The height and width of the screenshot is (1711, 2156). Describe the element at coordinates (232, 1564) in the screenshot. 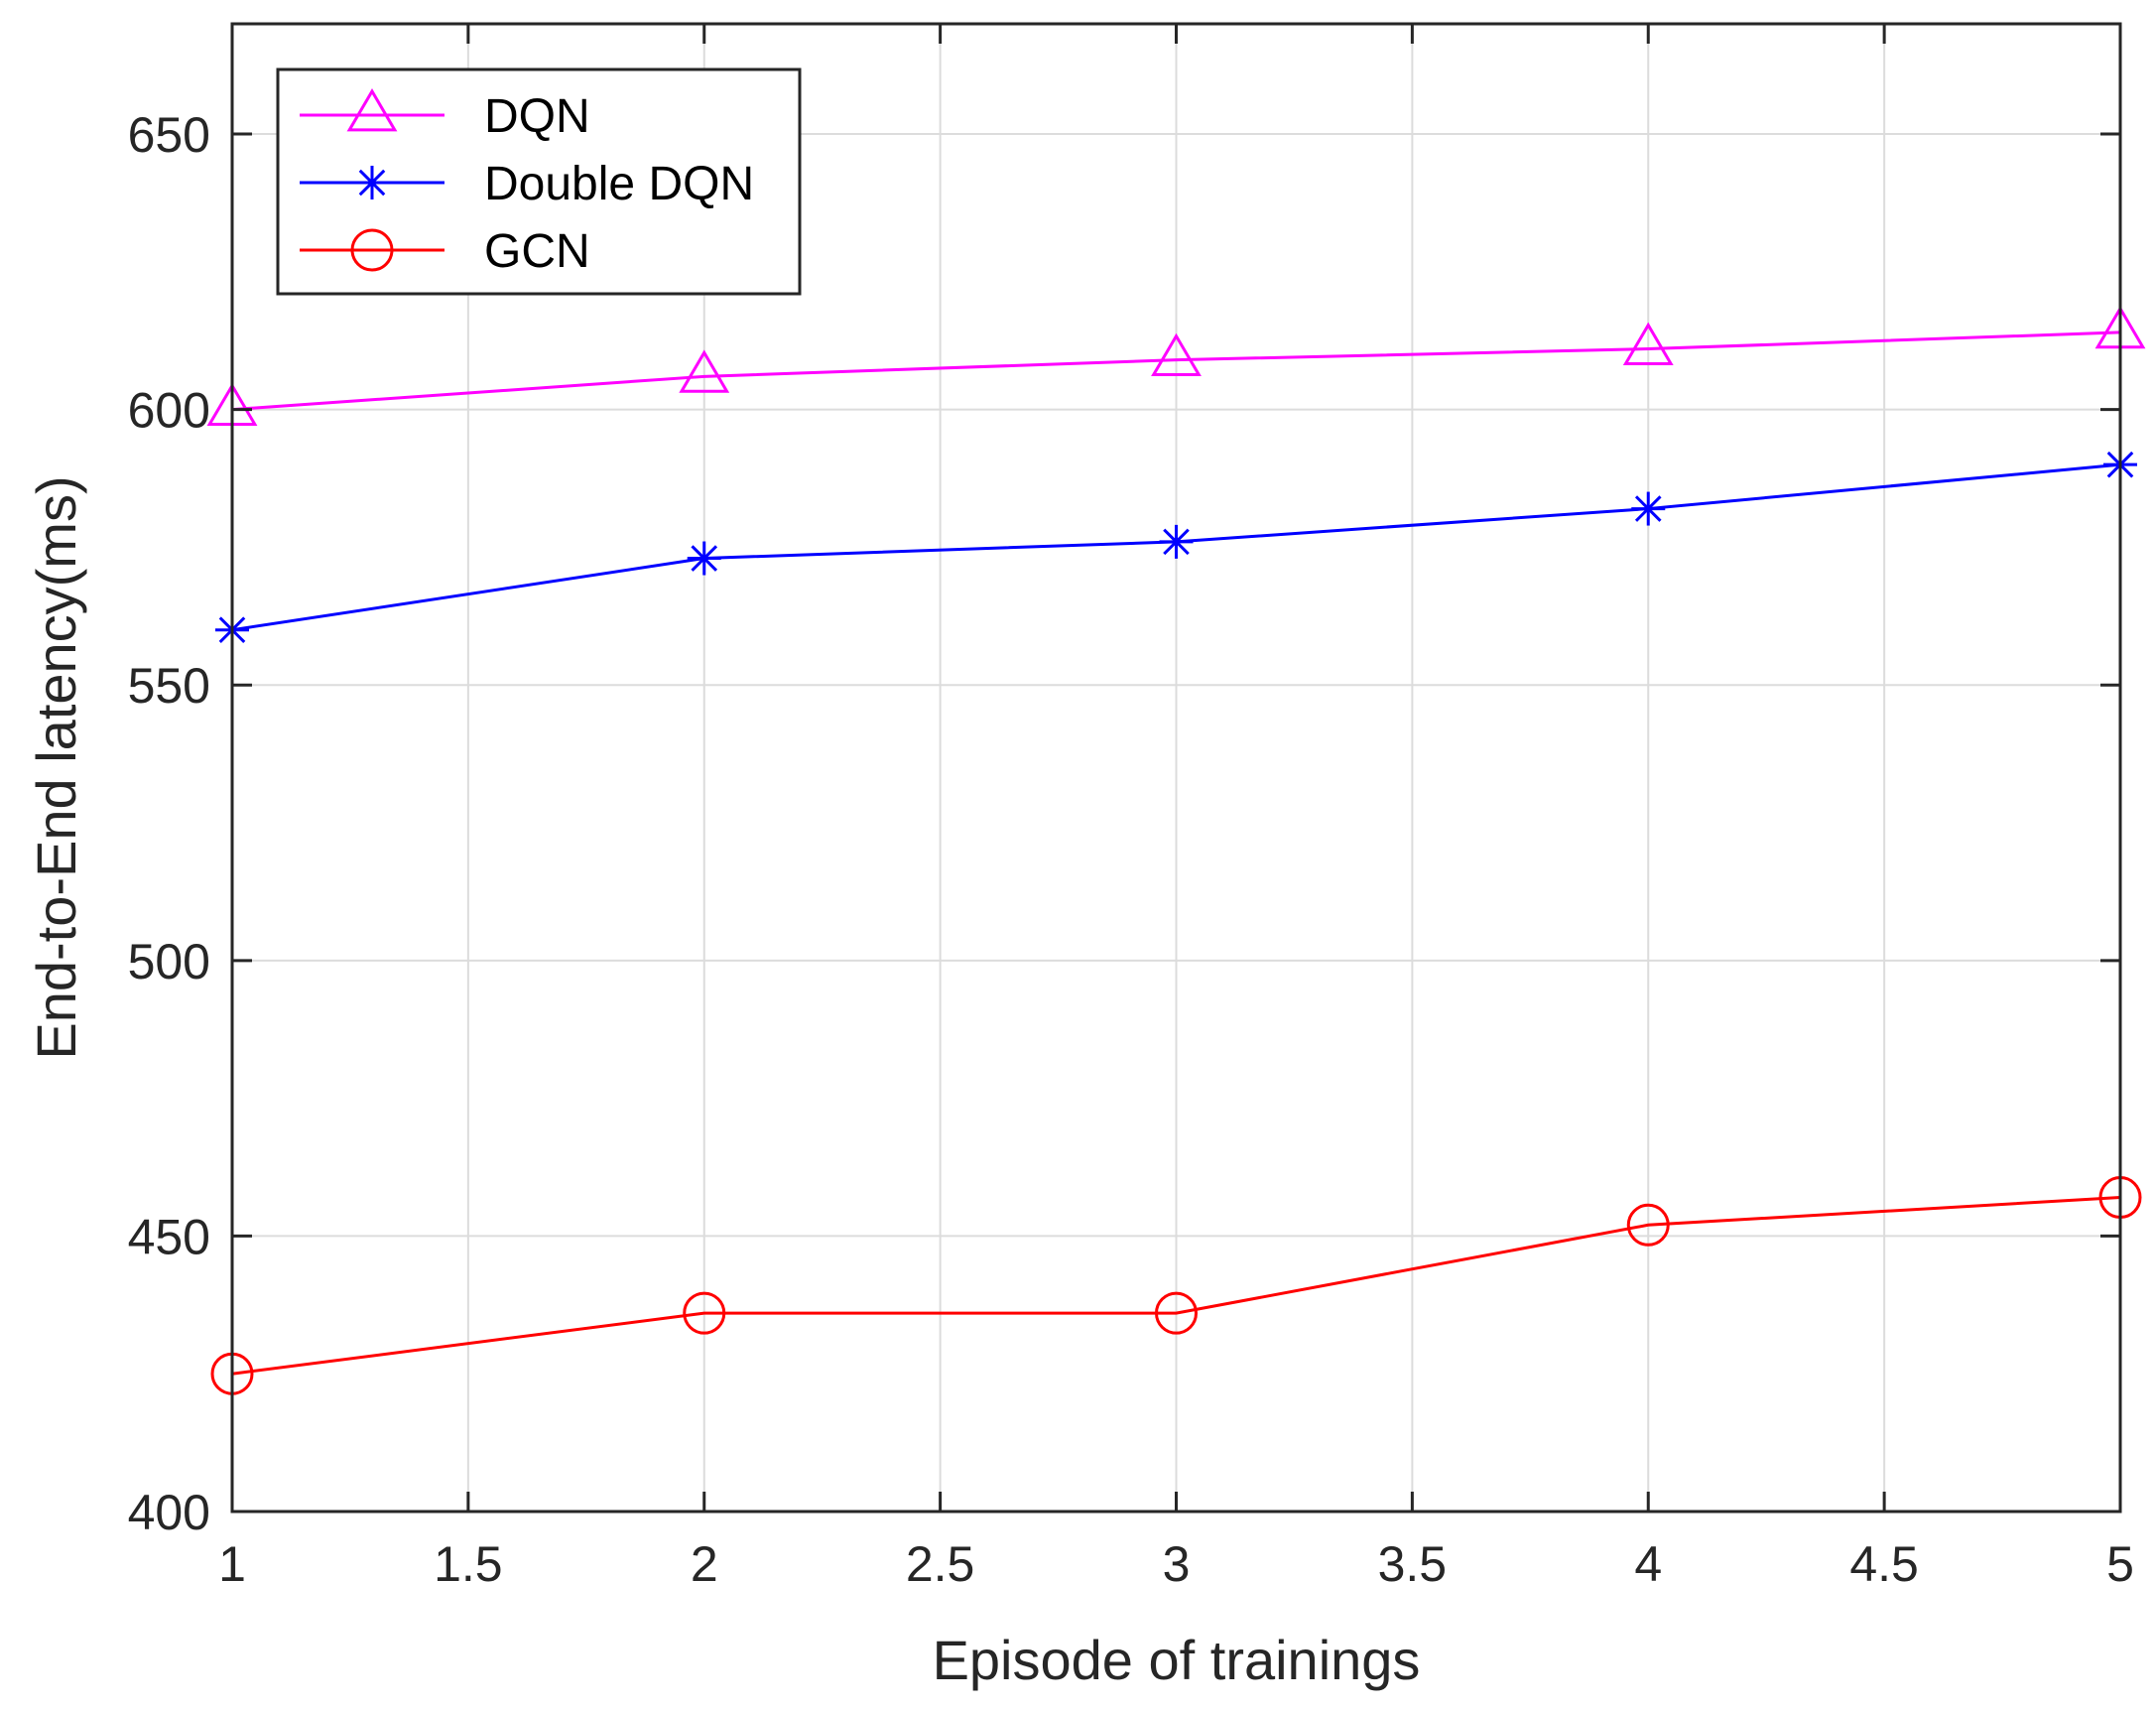

I see `x-tick-label: 1` at that location.